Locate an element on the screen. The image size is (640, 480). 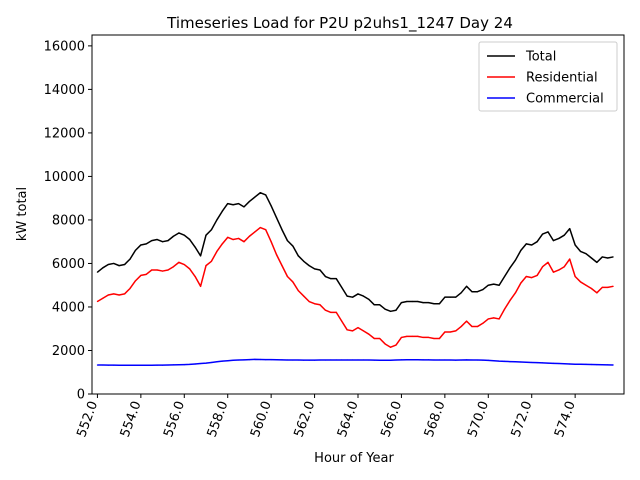
x-tick-label: 564.0 is located at coordinates (348, 419).